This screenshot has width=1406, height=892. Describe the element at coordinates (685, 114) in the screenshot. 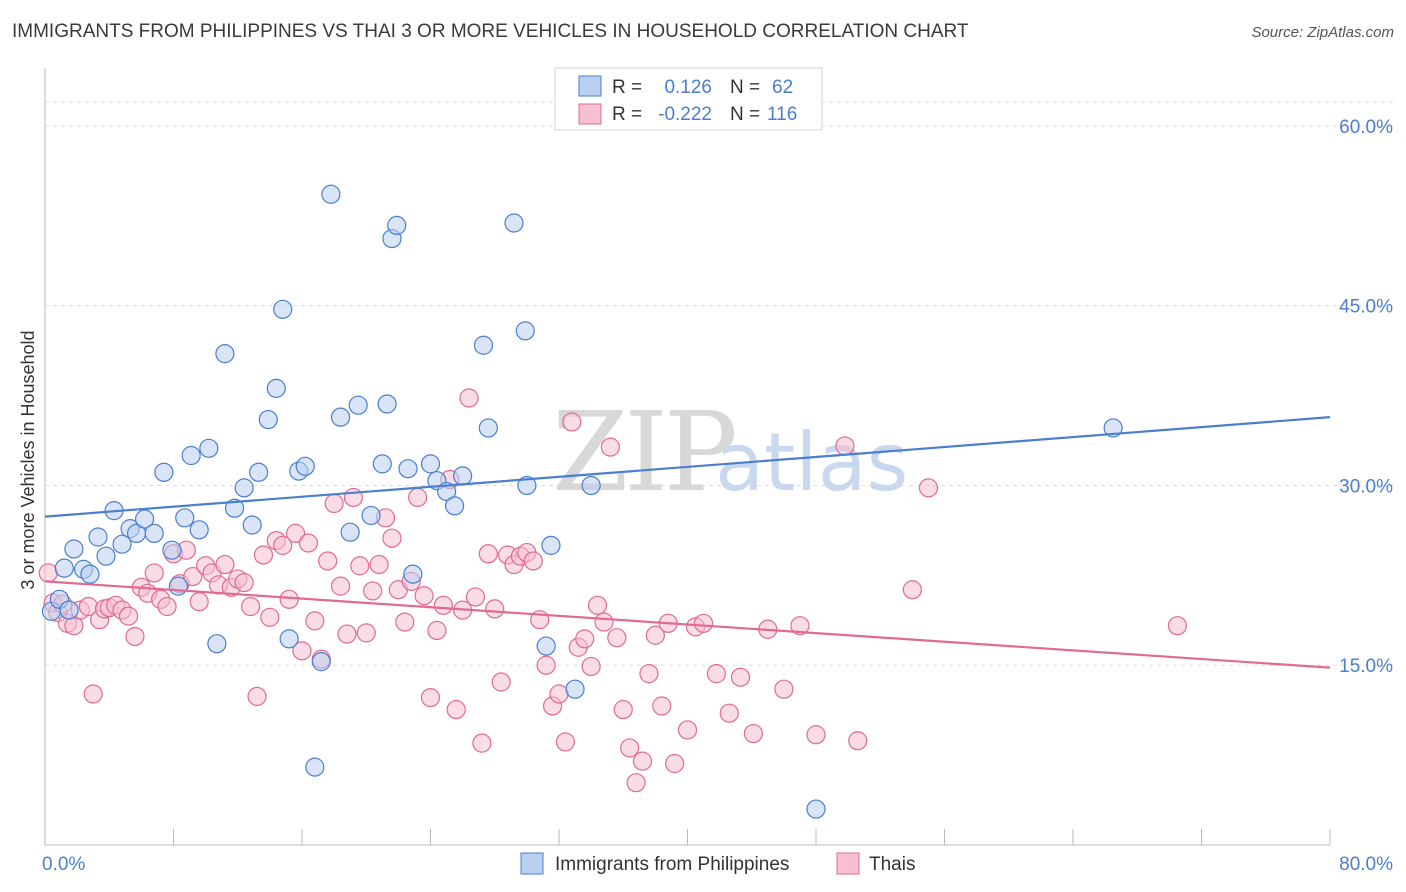

I see `legend-r-value-thais: -0.222` at that location.